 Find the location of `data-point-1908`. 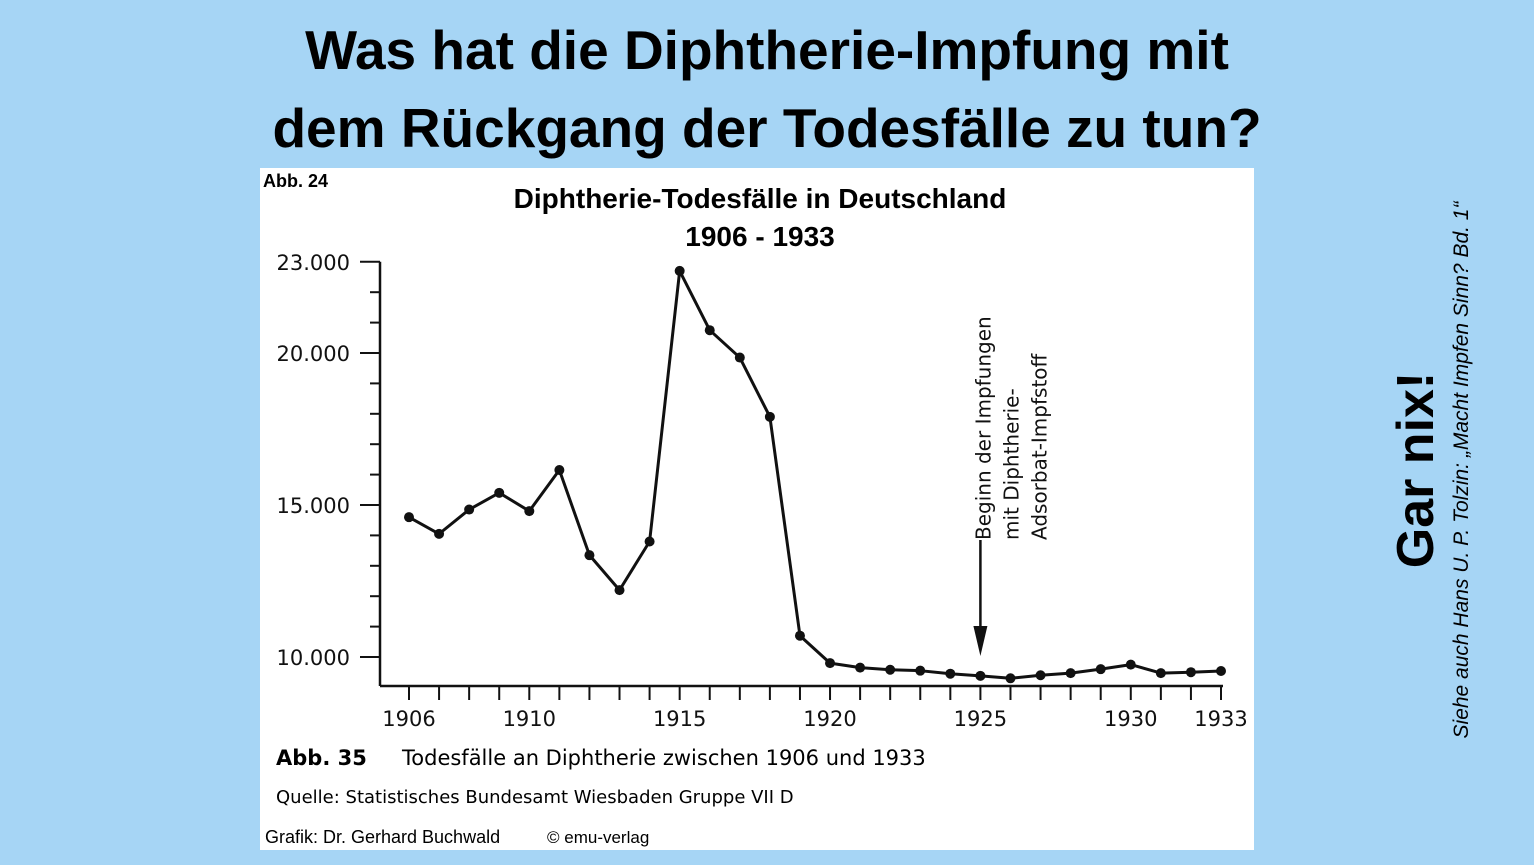

data-point-1908 is located at coordinates (469, 509).